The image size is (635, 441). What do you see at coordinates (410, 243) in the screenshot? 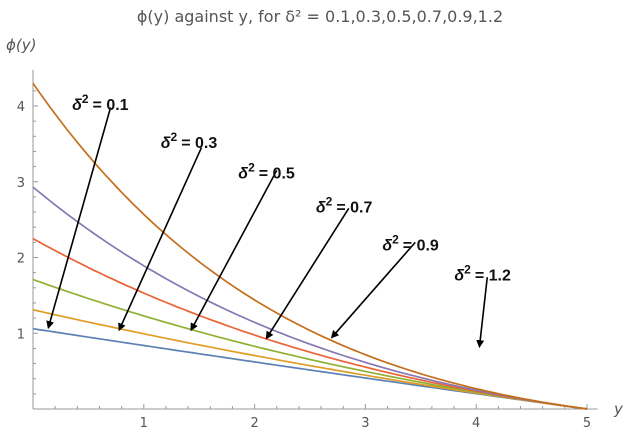
I see `annotation-label-5: δ2 = 0.9` at bounding box center [410, 243].